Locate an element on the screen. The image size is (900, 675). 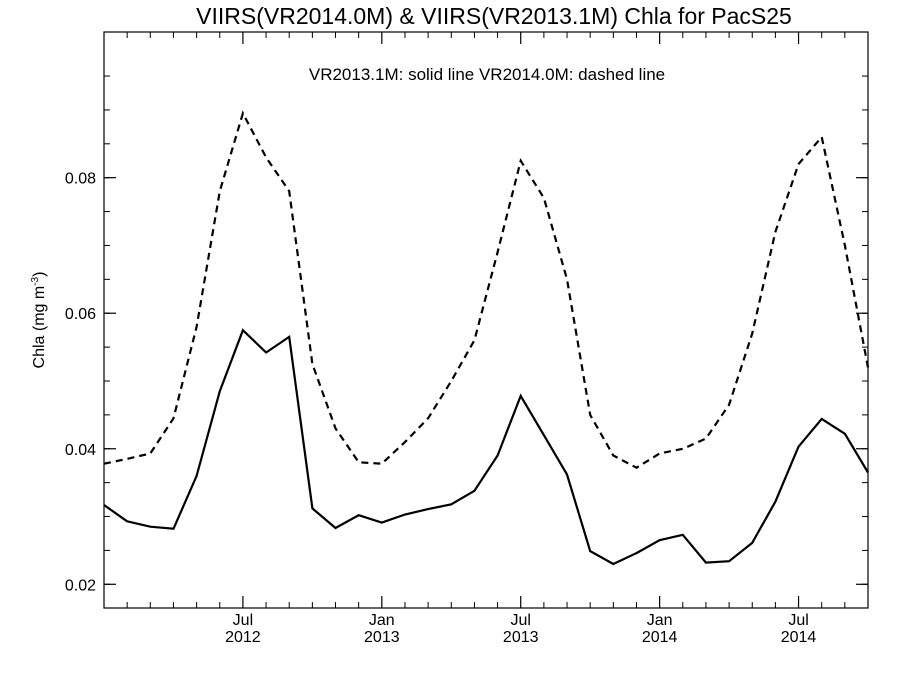
y-axis-label: Chla (mg m-3) is located at coordinates (39, 320).